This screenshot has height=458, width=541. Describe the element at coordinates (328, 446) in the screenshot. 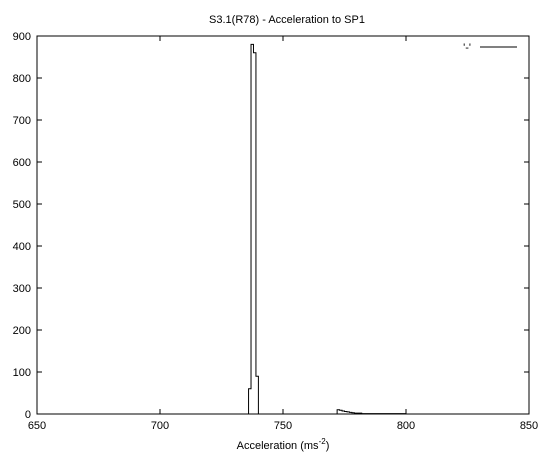

I see `x-axis-label-suffix: )` at that location.